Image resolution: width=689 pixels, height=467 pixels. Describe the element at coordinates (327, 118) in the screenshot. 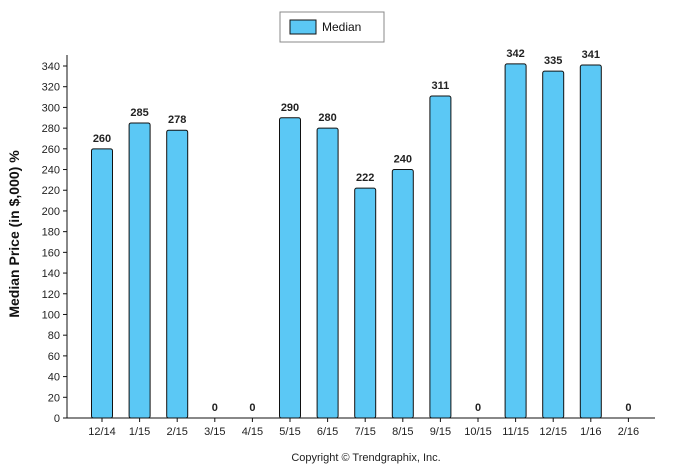

I see `data-label: 280` at that location.